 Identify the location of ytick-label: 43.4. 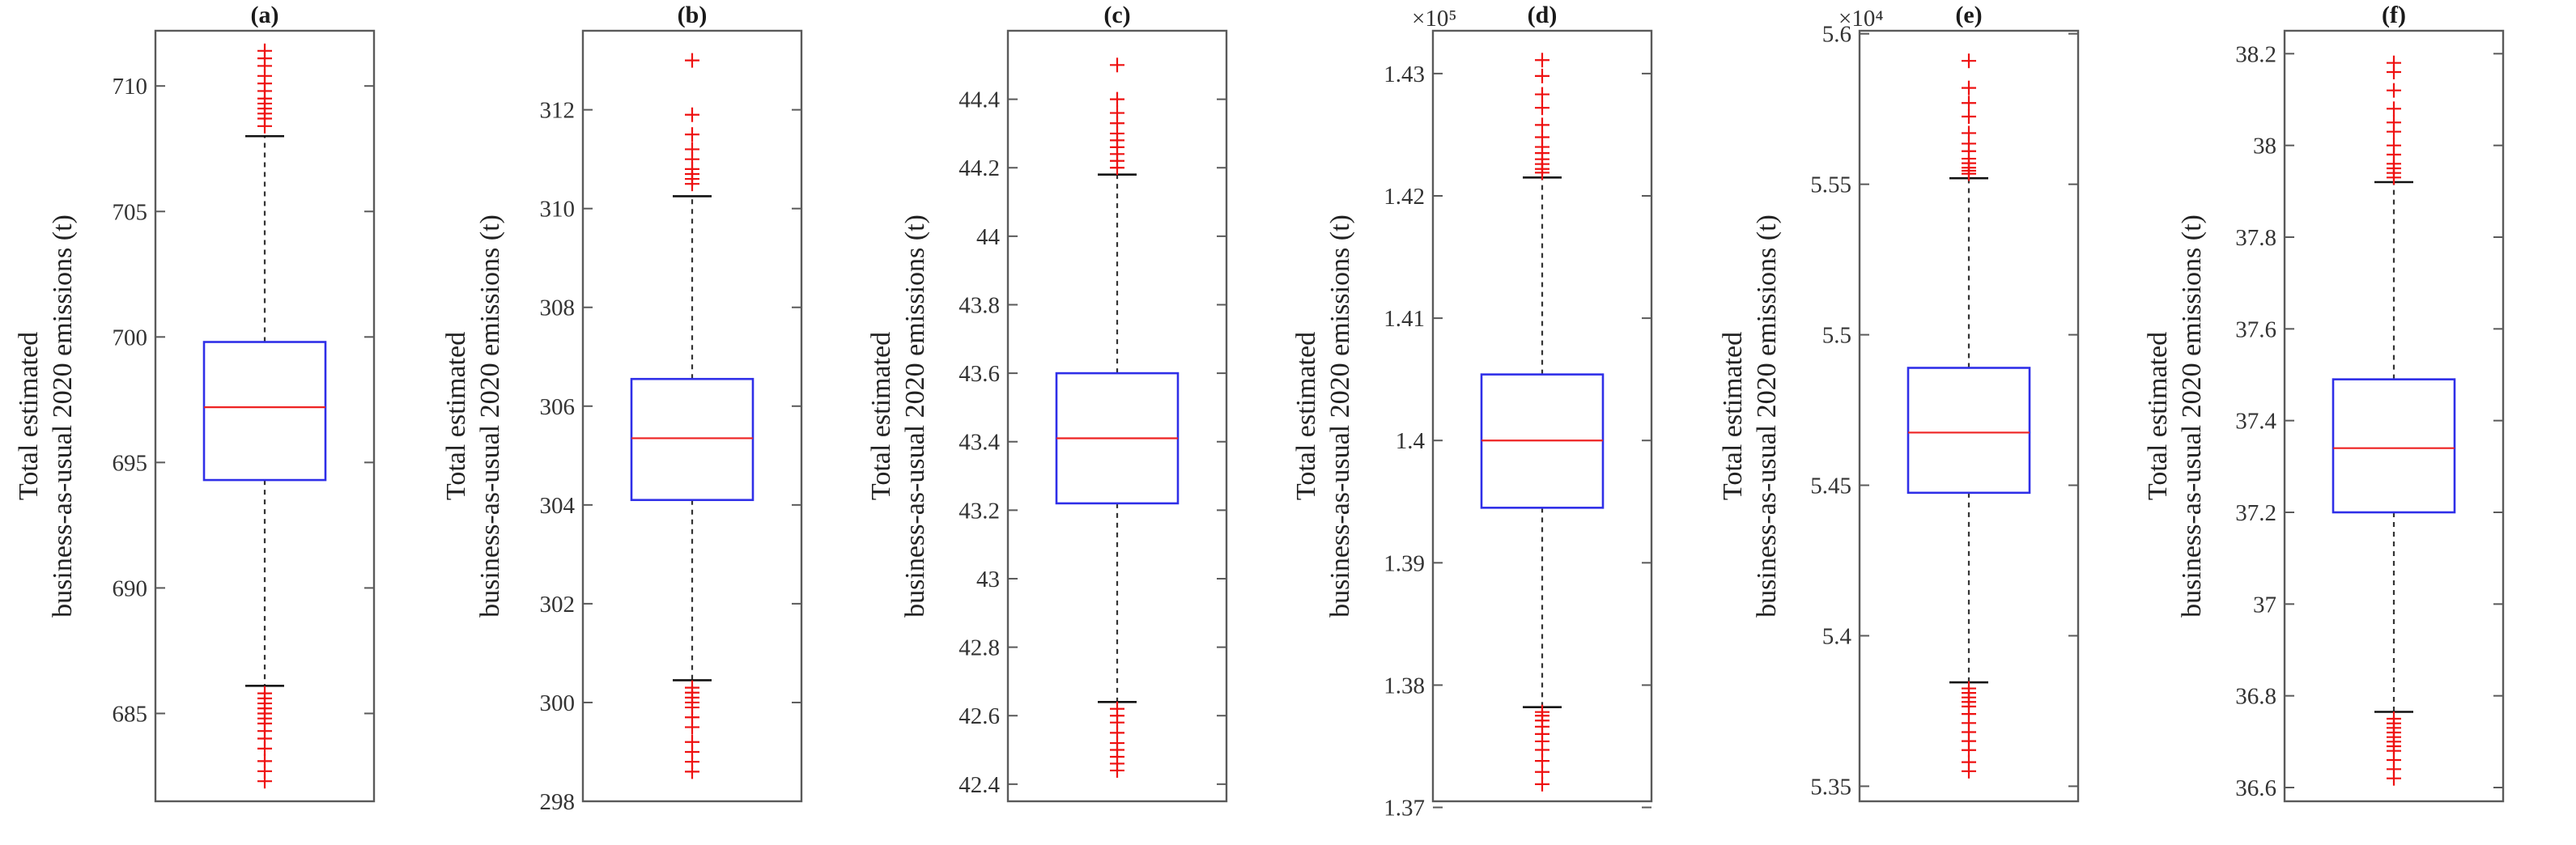
(979, 443).